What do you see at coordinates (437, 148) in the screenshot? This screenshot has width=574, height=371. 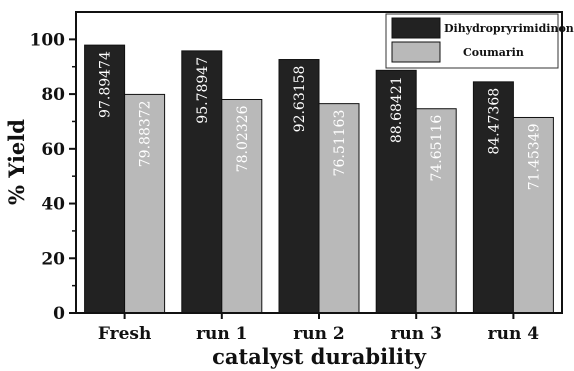 I see `data-label-coumarin: 74.65116` at bounding box center [437, 148].